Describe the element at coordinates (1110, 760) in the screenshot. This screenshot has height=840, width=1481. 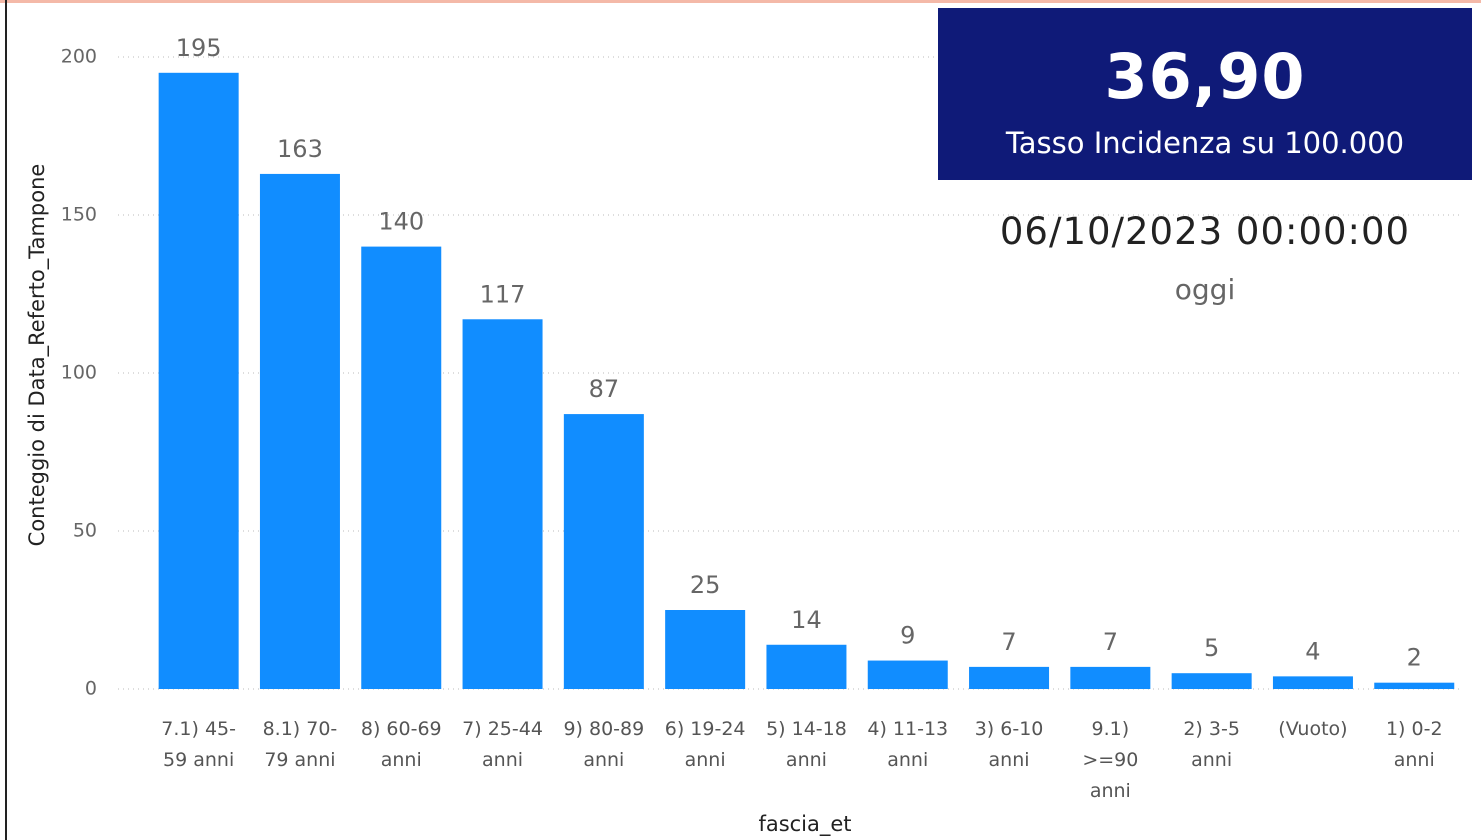
I see `x-tick-label: 9.1) >=90 anni` at that location.